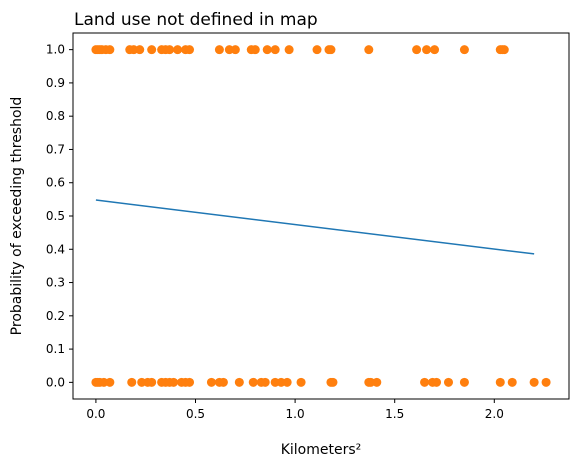 Image resolution: width=579 pixels, height=472 pixels. Describe the element at coordinates (295, 414) in the screenshot. I see `x-tick-label: 1.0` at that location.